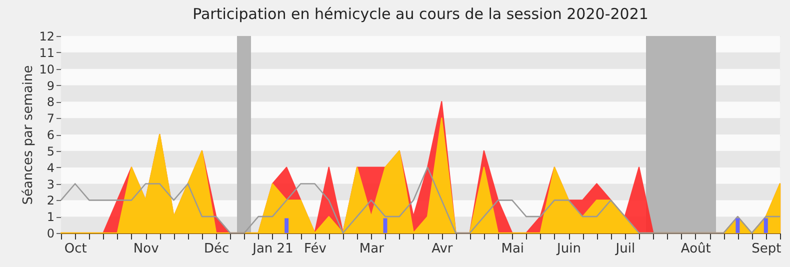  What do you see at coordinates (443, 249) in the screenshot?
I see `x-tick-label: Avr` at bounding box center [443, 249].